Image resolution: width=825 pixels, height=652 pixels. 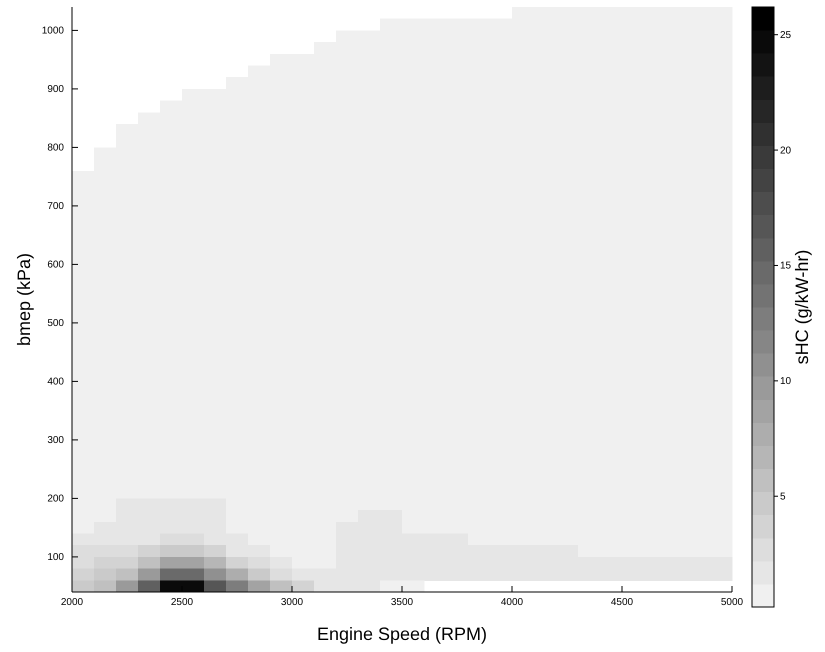 What do you see at coordinates (786, 150) in the screenshot?
I see `color-bar-label: 20` at bounding box center [786, 150].